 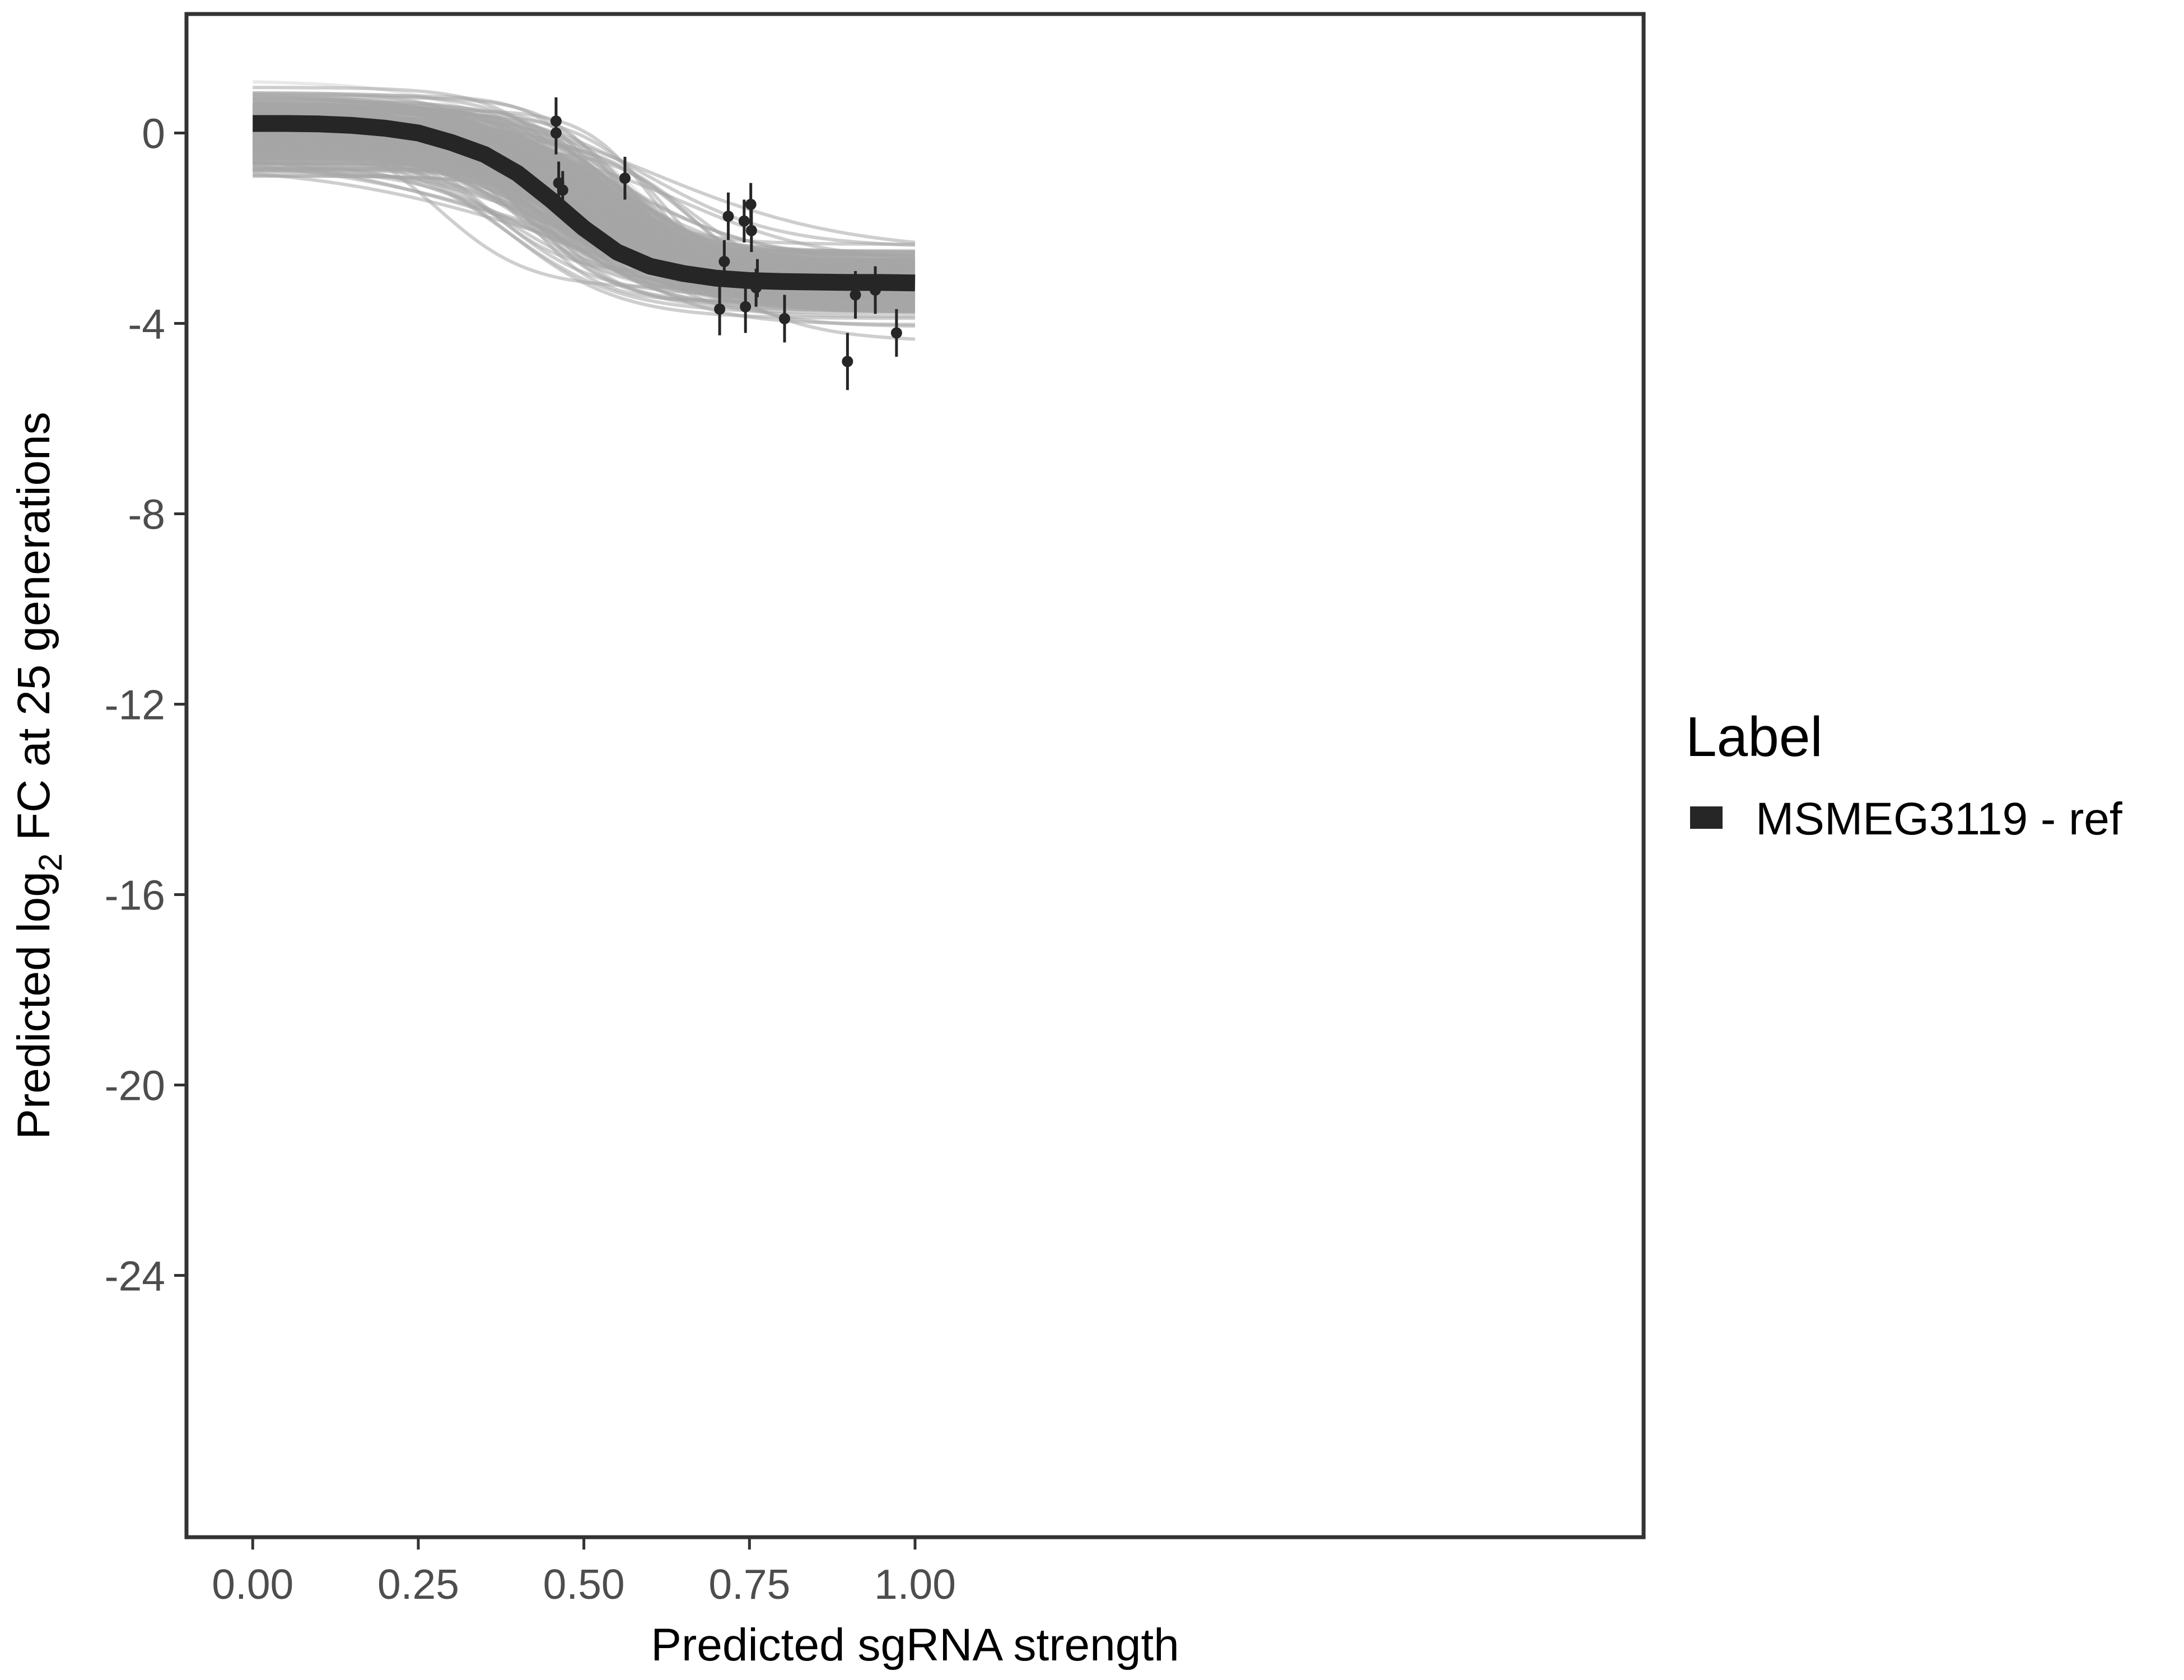 I want to click on x-tick-label: 0.50, so click(x=584, y=1585).